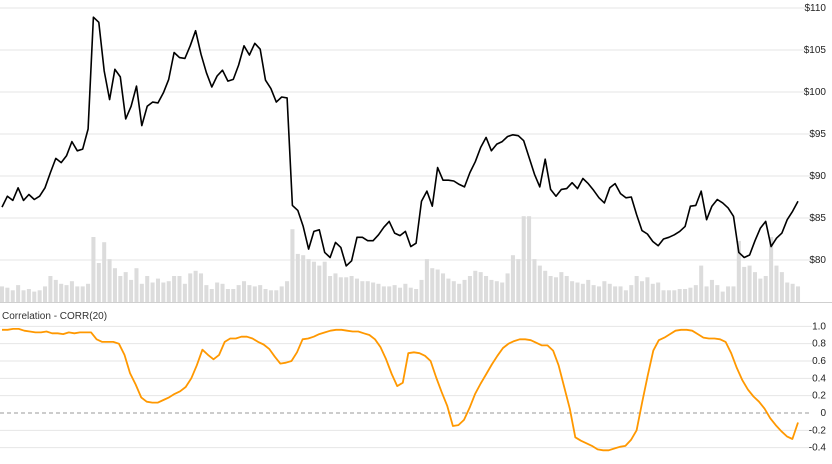  Describe the element at coordinates (815, 50) in the screenshot. I see `price-tick-label: $105` at that location.